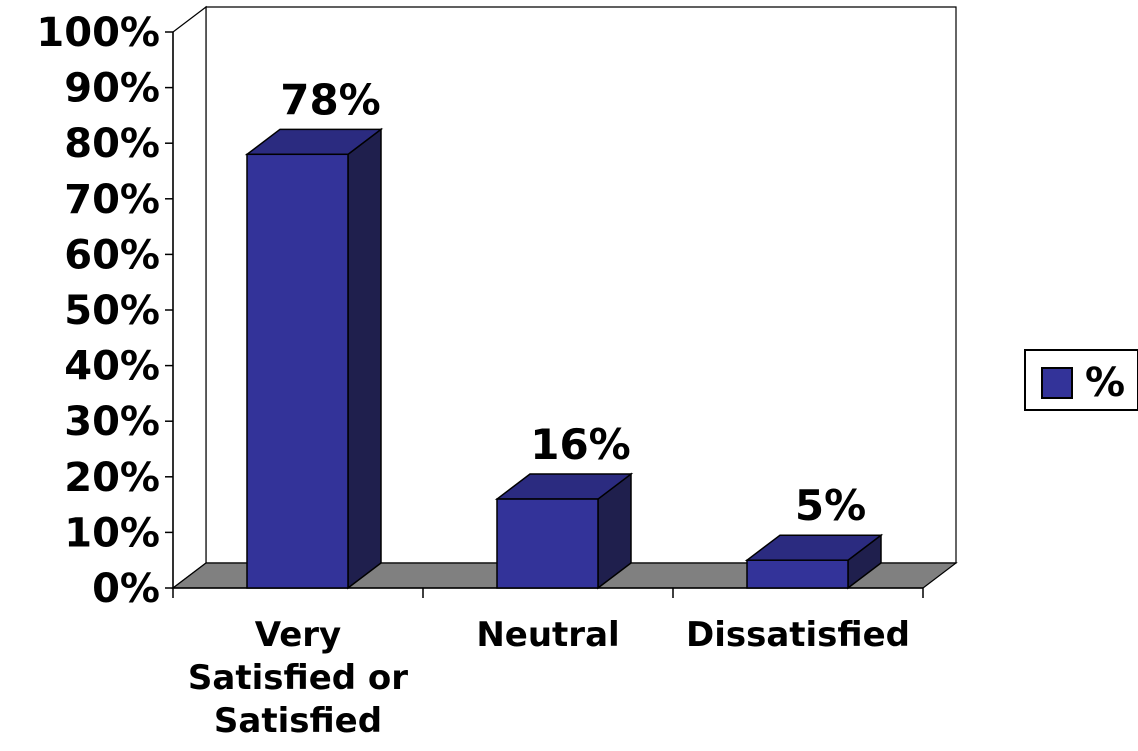 The width and height of the screenshot is (1138, 751). What do you see at coordinates (112, 311) in the screenshot?
I see `y-tick-label: 50%` at bounding box center [112, 311].